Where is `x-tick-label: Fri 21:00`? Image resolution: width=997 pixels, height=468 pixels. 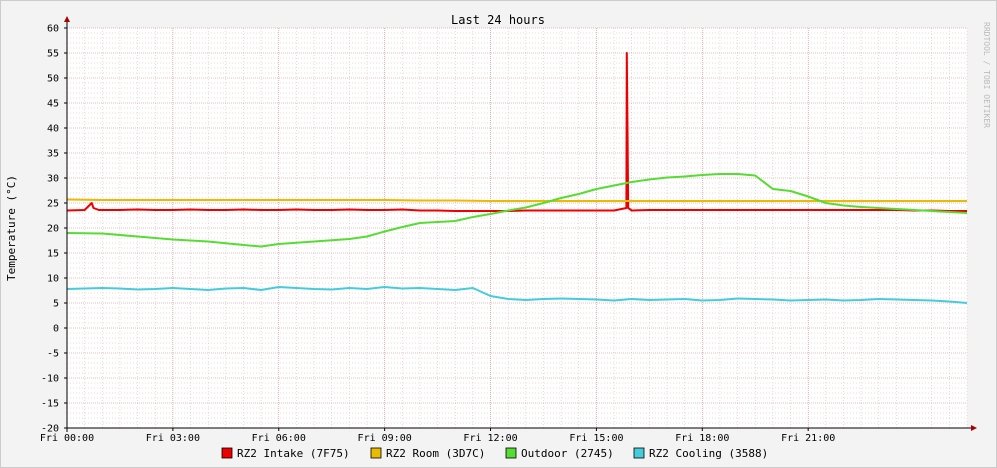
x-tick-label: Fri 21:00 is located at coordinates (808, 438).